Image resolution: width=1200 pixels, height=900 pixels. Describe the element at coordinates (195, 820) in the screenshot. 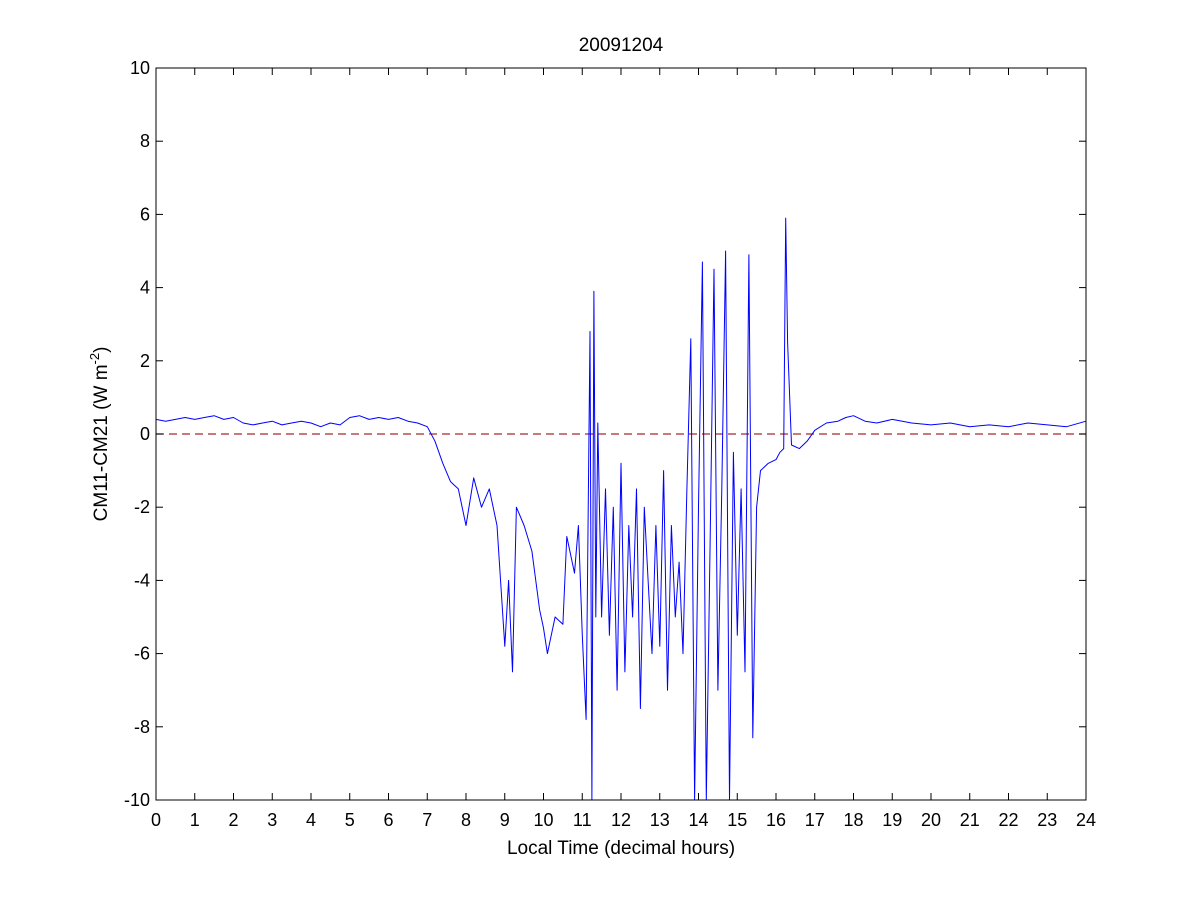

I see `x-tick-label: 1` at that location.